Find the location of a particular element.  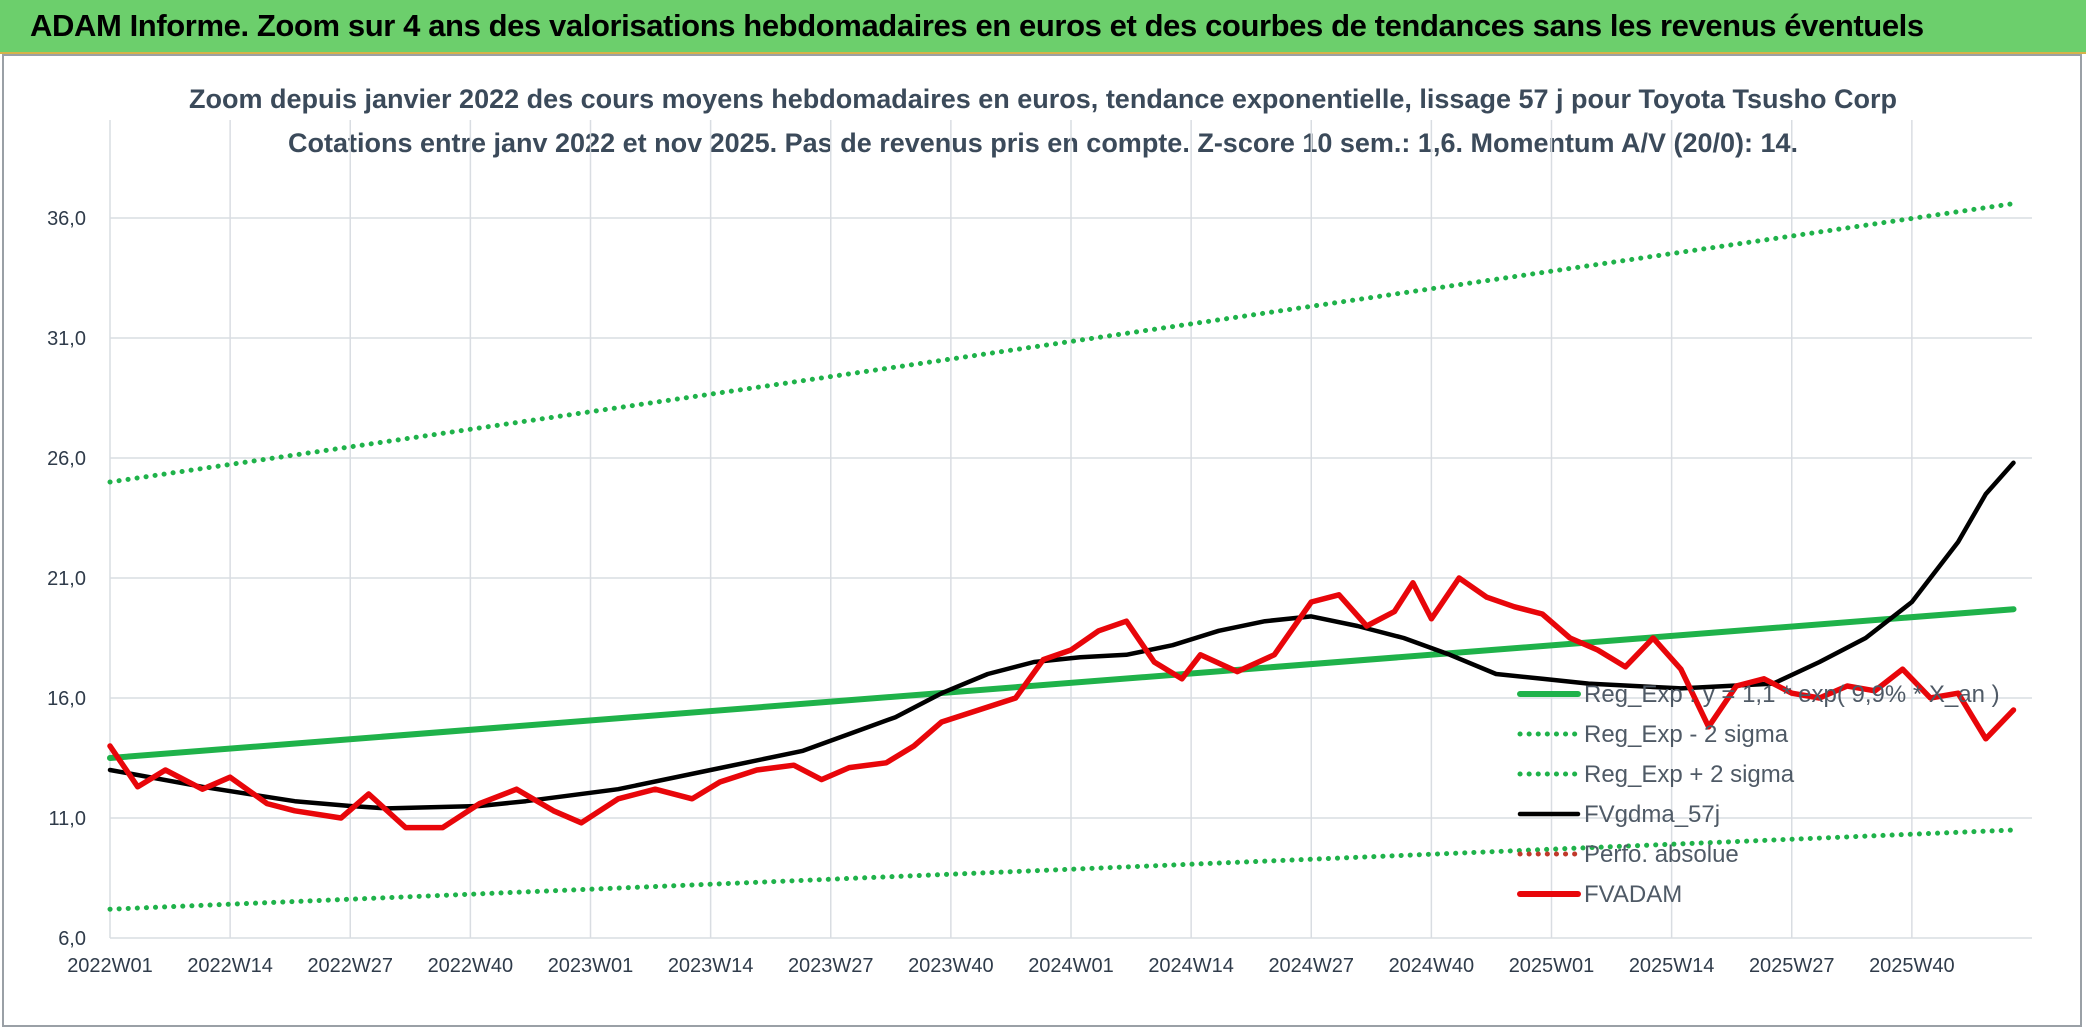

x-tick-label: 2022W27 is located at coordinates (350, 966).